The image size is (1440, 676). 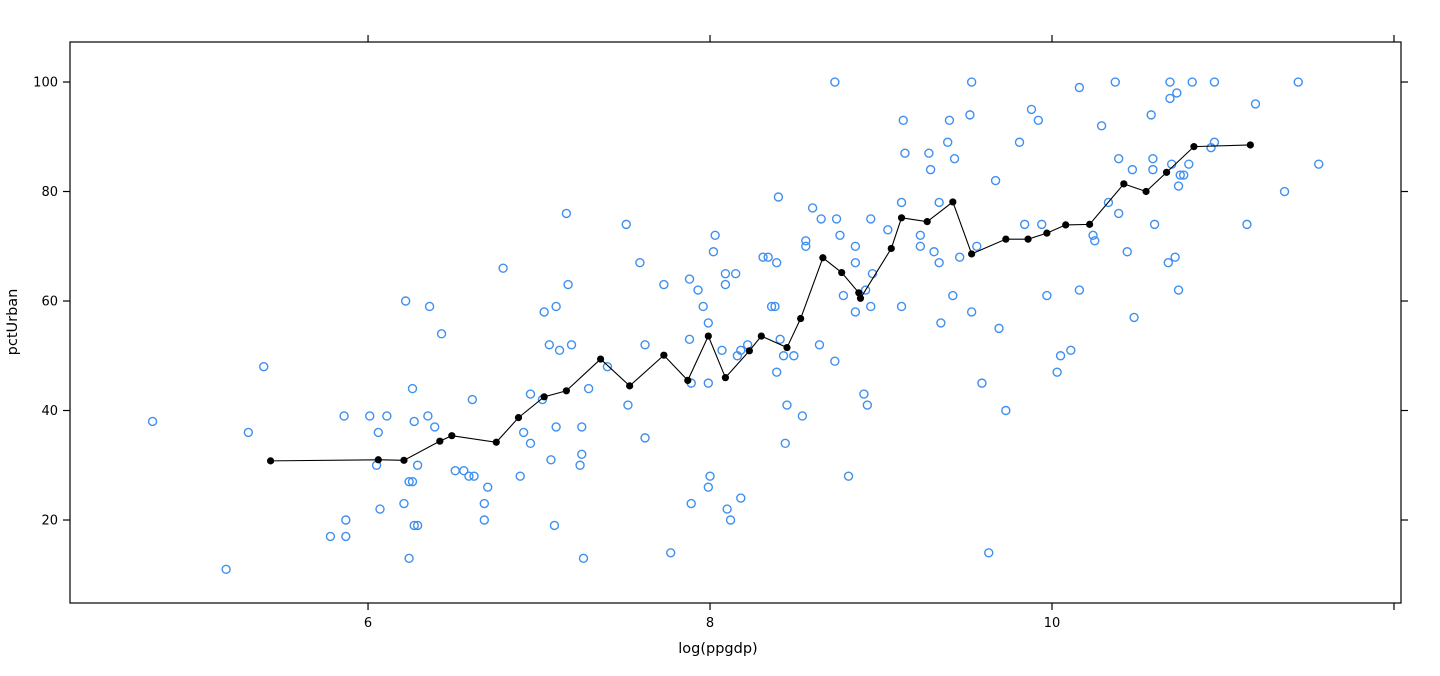 What do you see at coordinates (45, 83) in the screenshot?
I see `y-tick-label: 100` at bounding box center [45, 83].